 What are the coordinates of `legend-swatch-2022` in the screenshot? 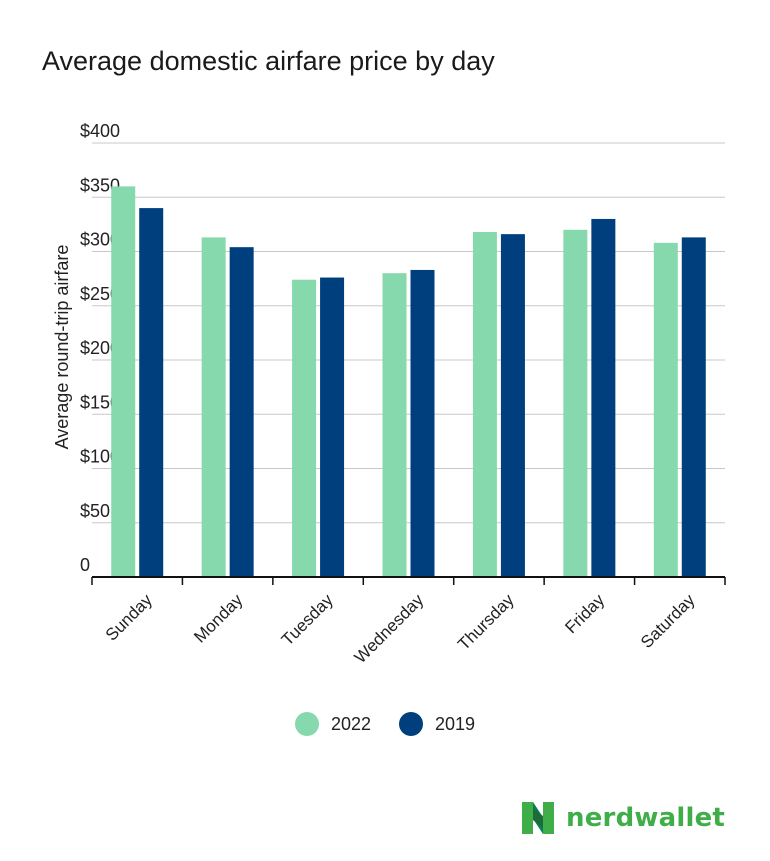 It's located at (306, 724).